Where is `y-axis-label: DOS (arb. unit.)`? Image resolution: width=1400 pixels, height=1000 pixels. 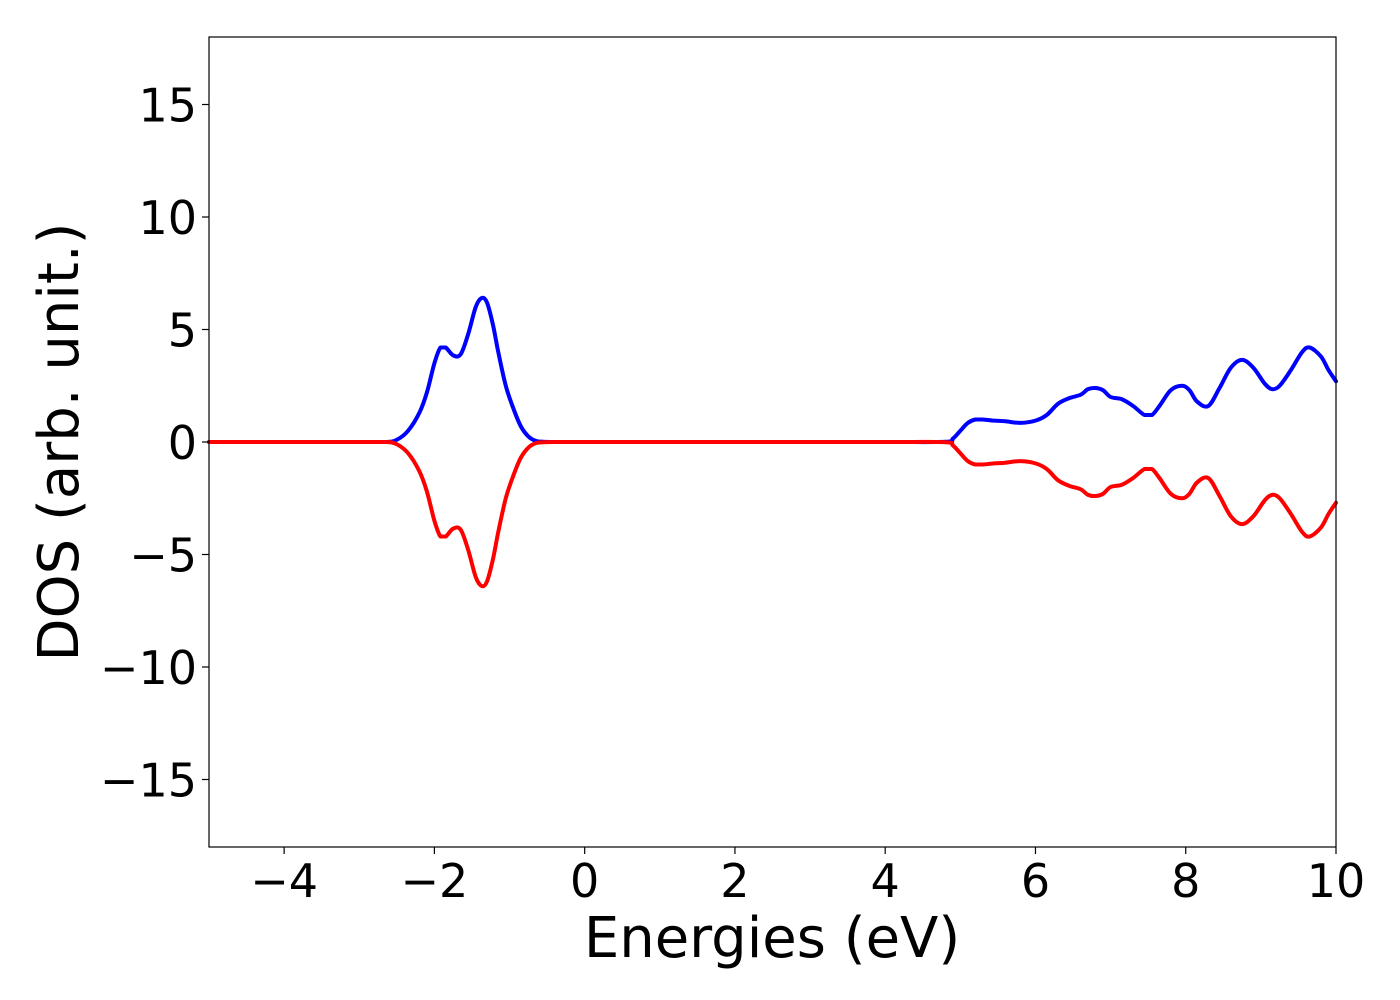 y-axis-label: DOS (arb. unit.) is located at coordinates (59, 441).